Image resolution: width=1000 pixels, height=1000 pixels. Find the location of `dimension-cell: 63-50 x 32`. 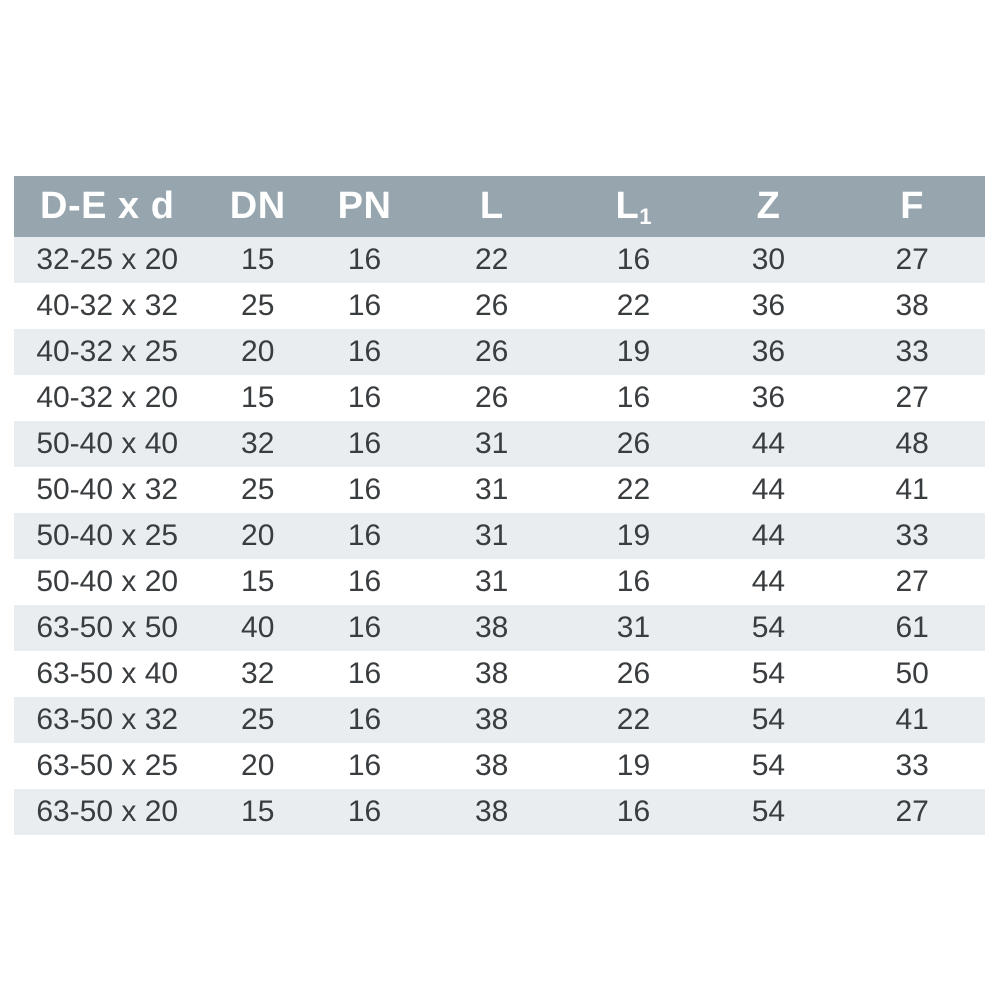

dimension-cell: 63-50 x 32 is located at coordinates (107, 720).